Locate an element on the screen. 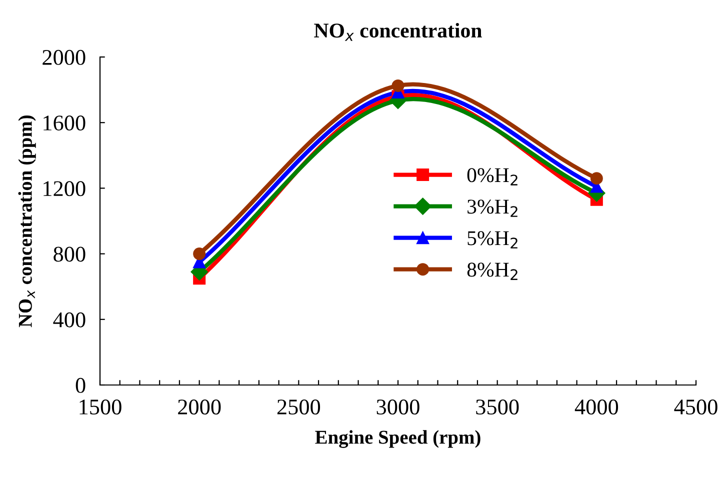 This screenshot has width=719, height=479. y-tick-label: 1200 is located at coordinates (65, 188).